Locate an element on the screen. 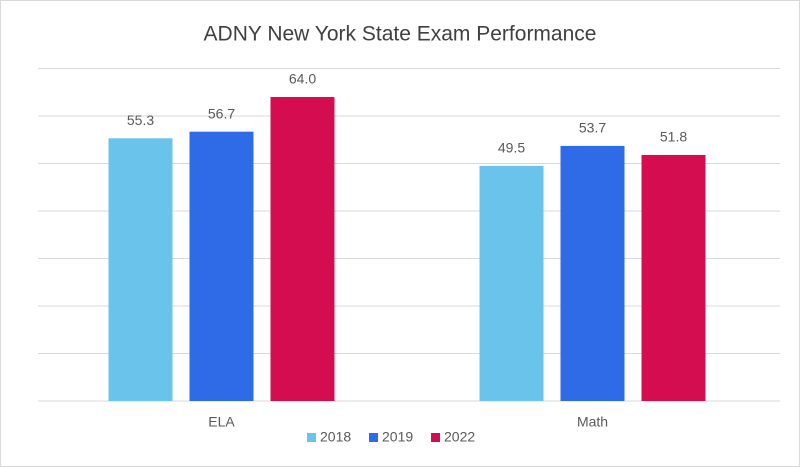  legend-label: 2022 is located at coordinates (459, 437).